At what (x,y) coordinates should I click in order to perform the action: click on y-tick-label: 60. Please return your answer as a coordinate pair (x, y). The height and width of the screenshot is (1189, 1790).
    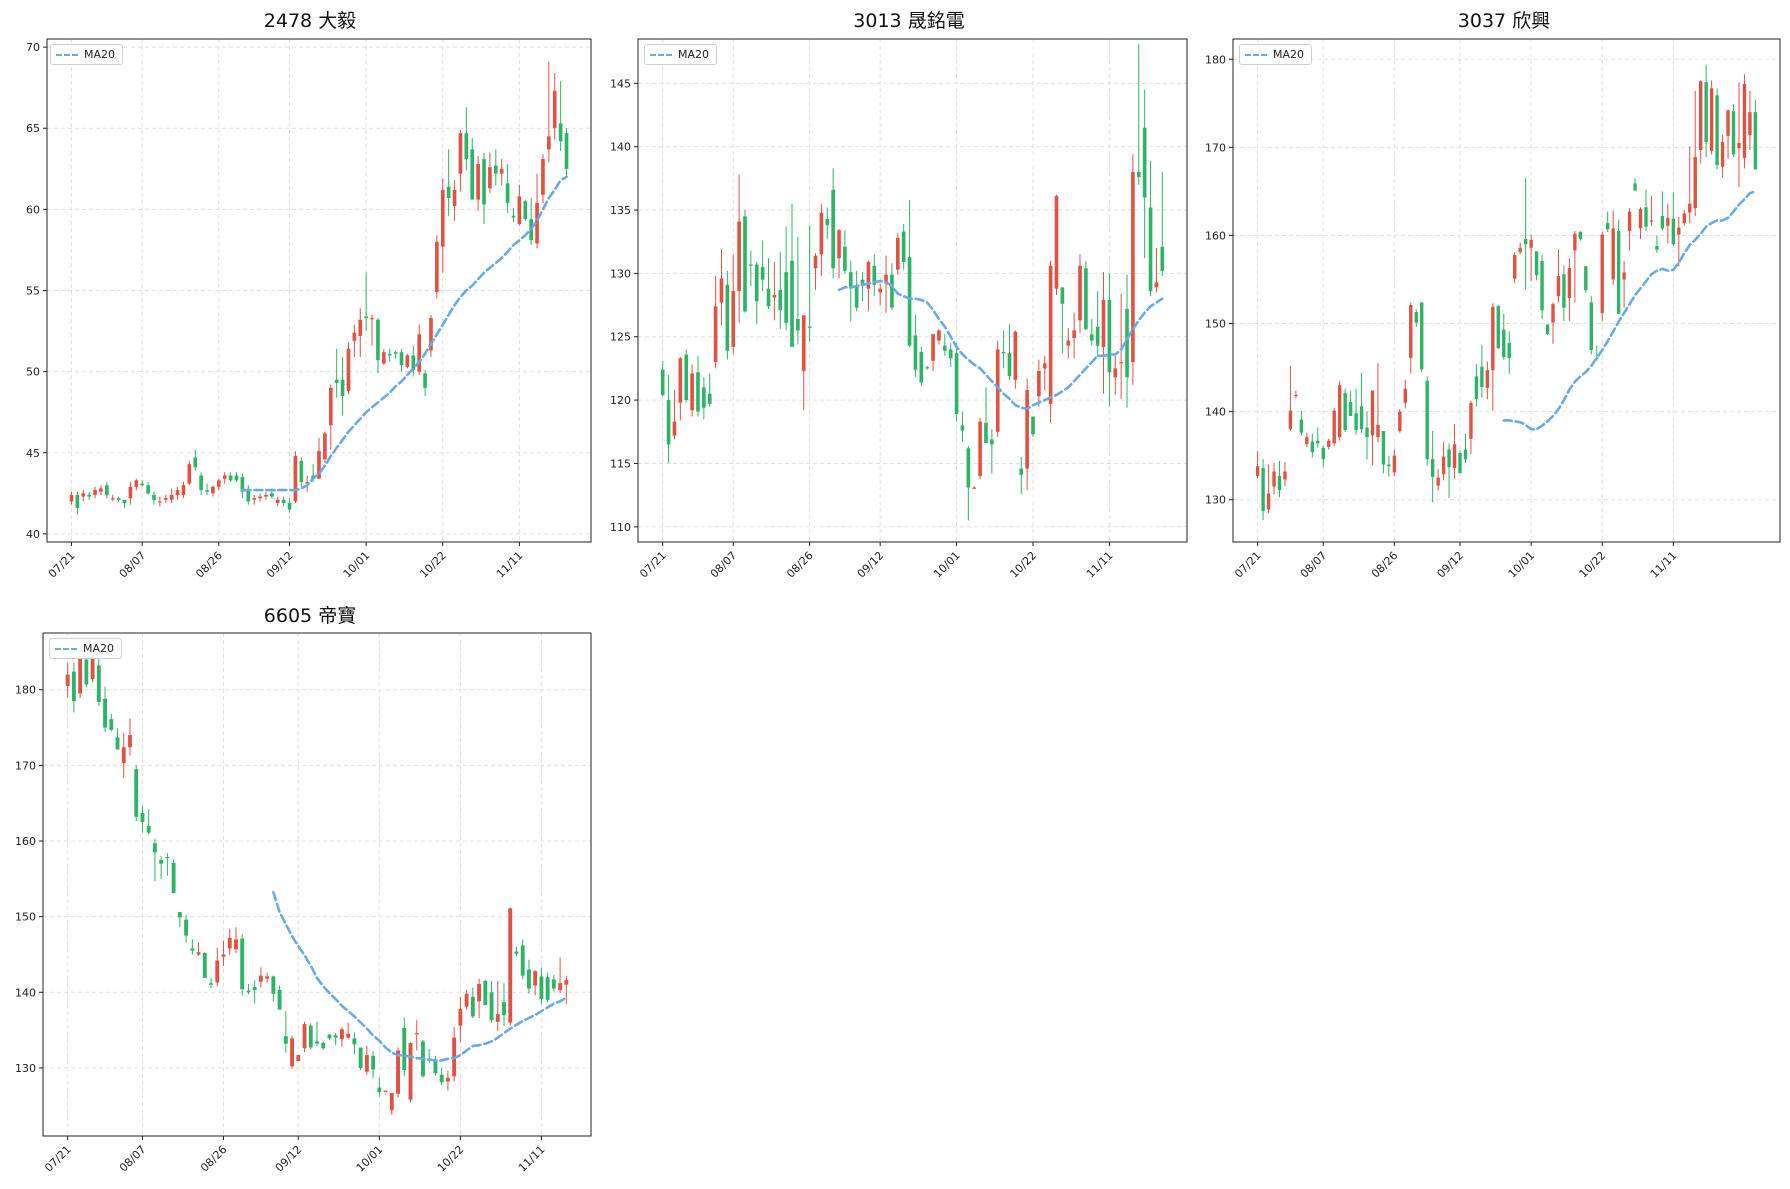
    Looking at the image, I should click on (33, 209).